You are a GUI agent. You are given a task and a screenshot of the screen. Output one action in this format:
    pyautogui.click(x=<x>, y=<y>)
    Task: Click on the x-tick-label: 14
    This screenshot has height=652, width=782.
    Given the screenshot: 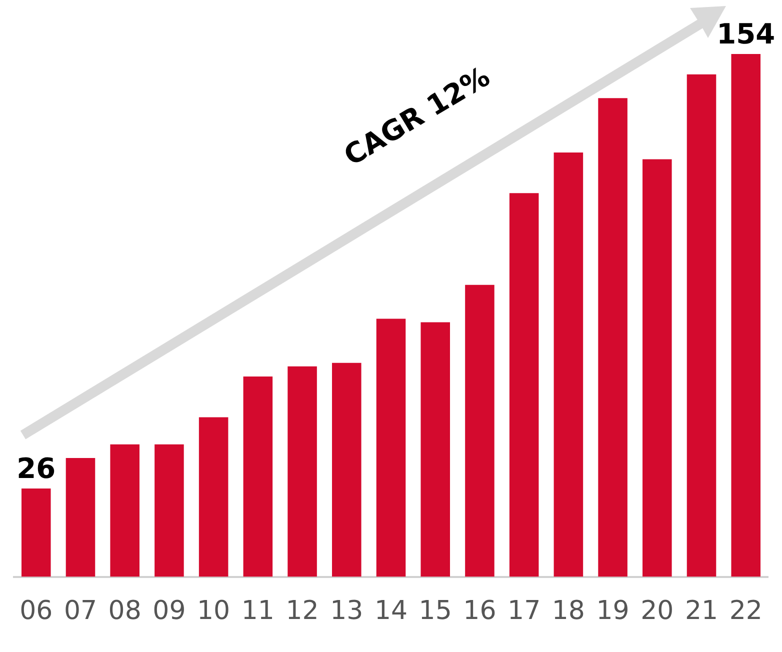 What is the action you would take?
    pyautogui.click(x=391, y=611)
    